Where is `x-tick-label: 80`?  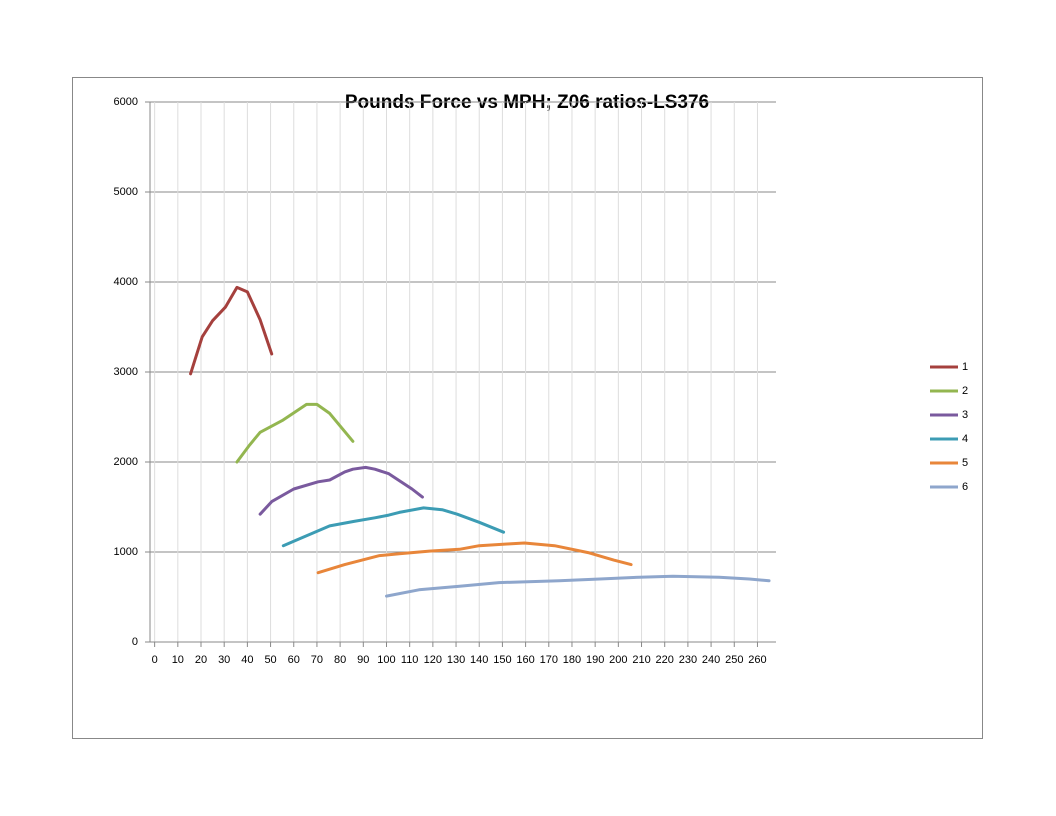 x-tick-label: 80 is located at coordinates (340, 660).